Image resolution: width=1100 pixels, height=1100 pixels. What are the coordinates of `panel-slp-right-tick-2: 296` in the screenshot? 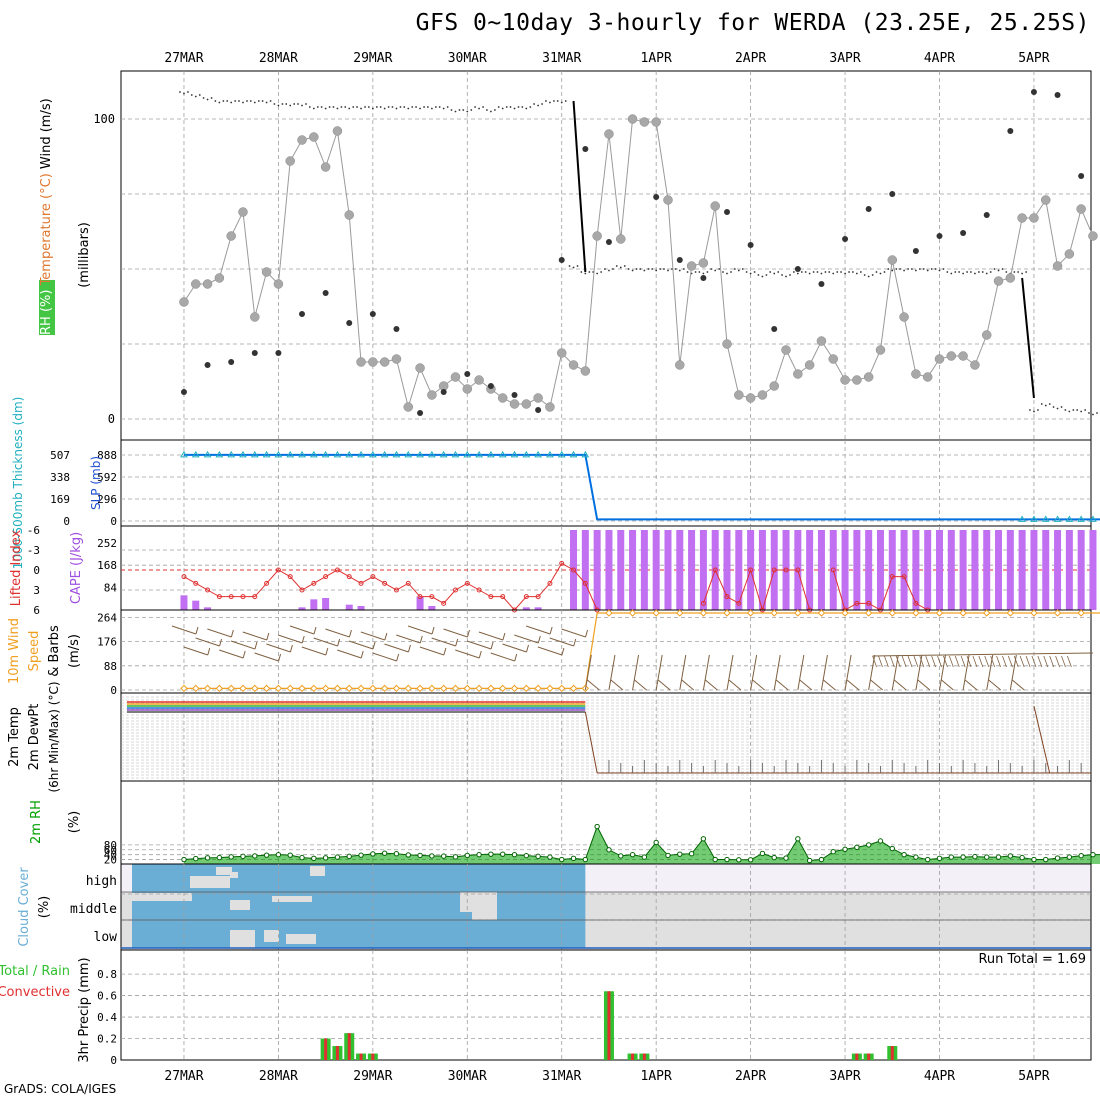 It's located at (107, 499).